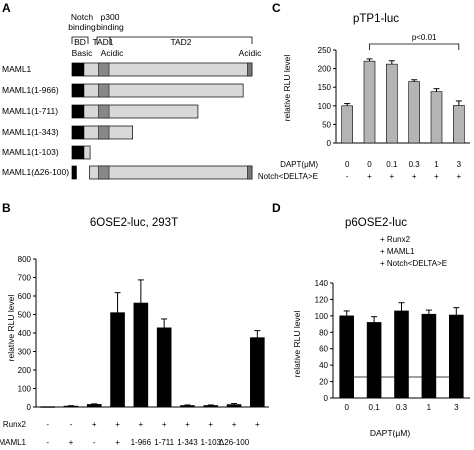  I want to click on y-tick-label: 250, so click(325, 50).